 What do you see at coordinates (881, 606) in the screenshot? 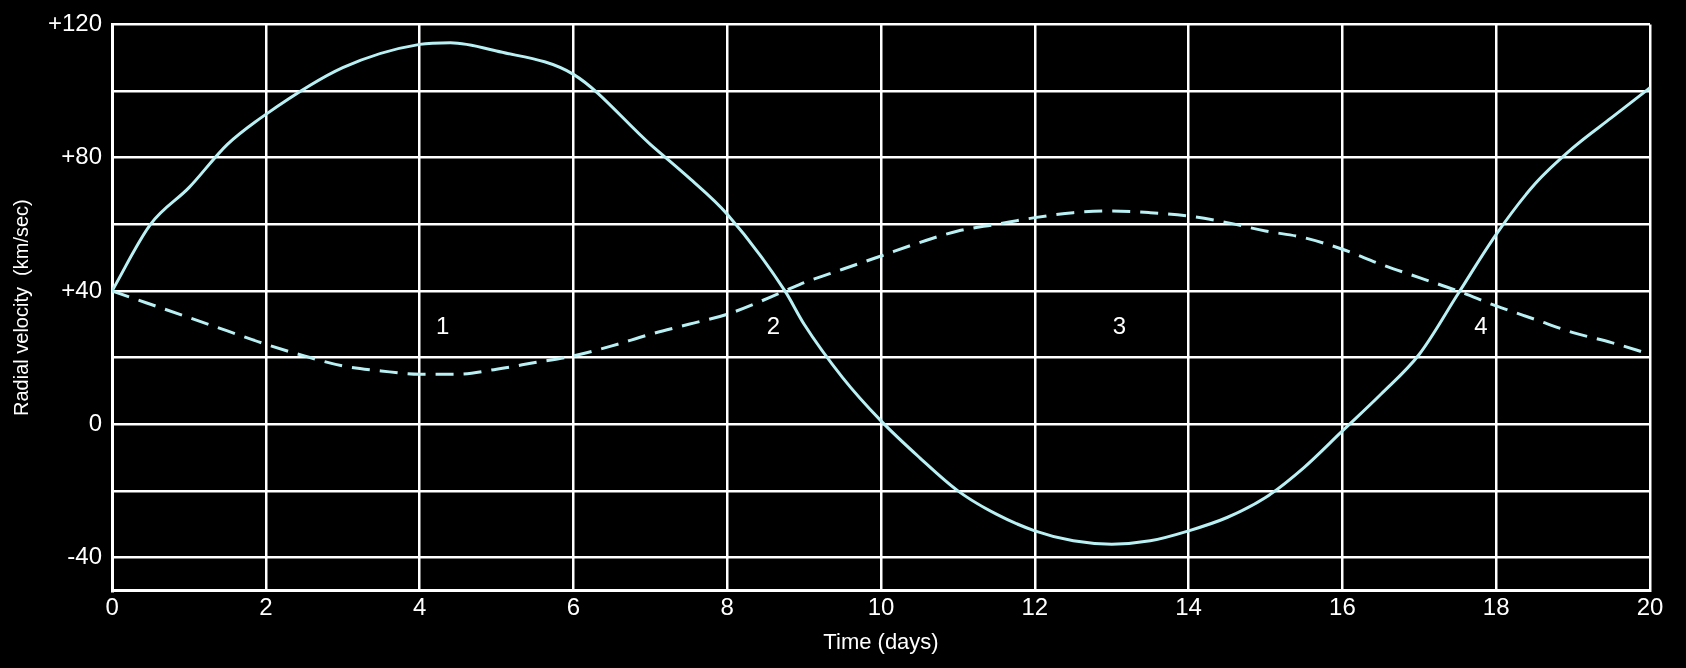
I see `x-tick-label: 10` at bounding box center [881, 606].